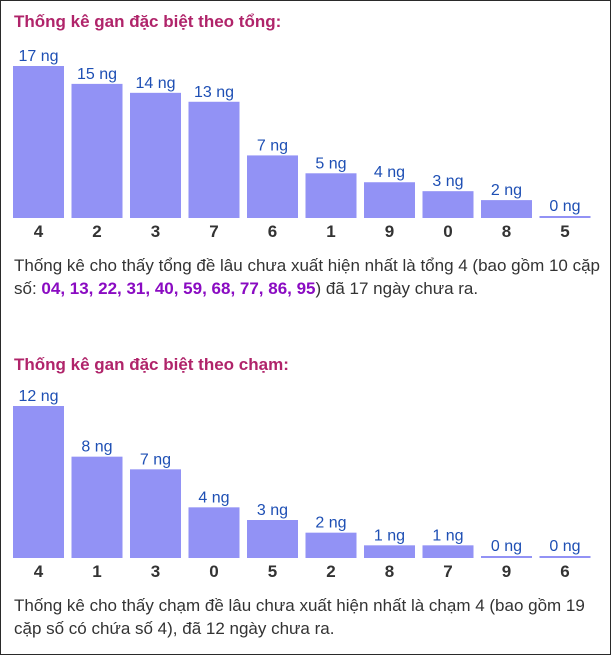 The height and width of the screenshot is (655, 611). I want to click on bar-value-label: 5 ng, so click(330, 163).